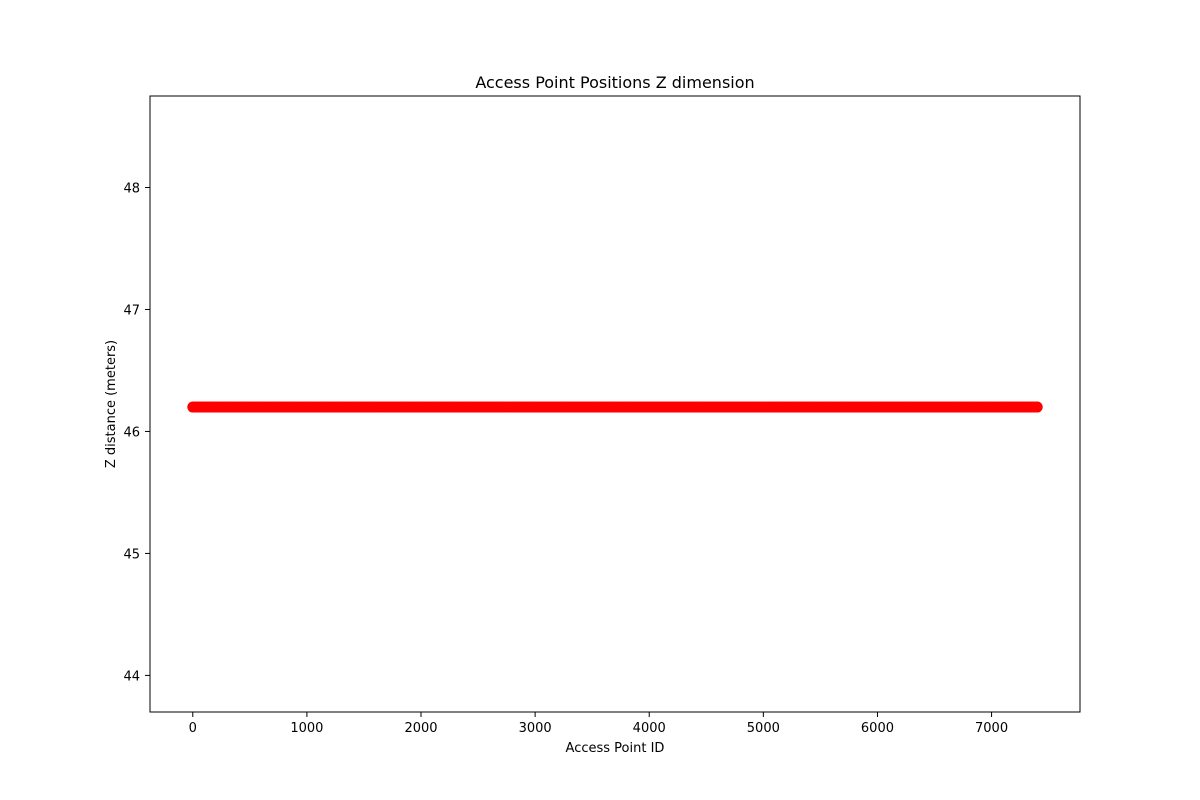  I want to click on x-tick-label: 2000, so click(420, 728).